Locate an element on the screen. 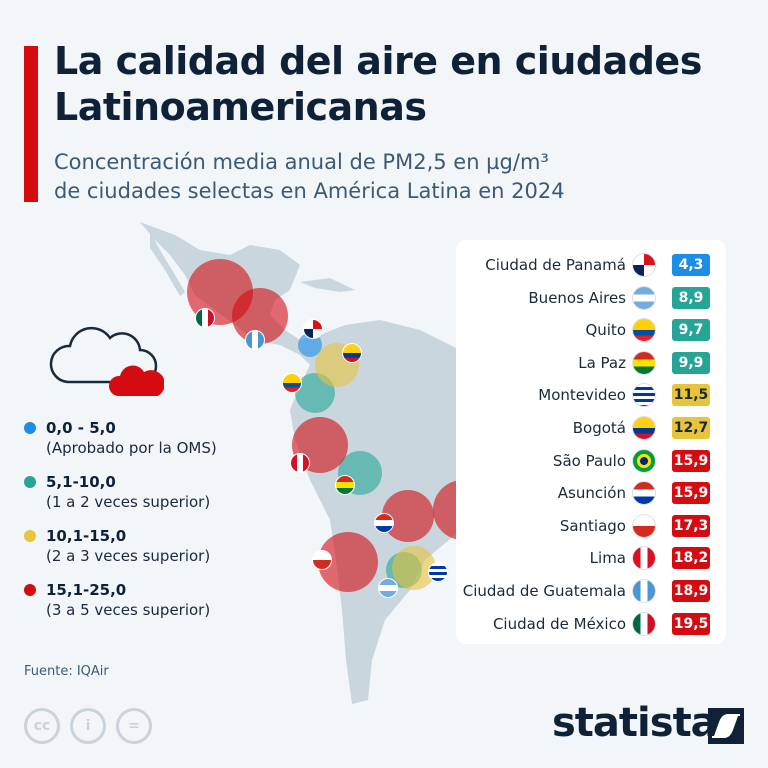 This screenshot has width=768, height=768. accent-bar is located at coordinates (31, 124).